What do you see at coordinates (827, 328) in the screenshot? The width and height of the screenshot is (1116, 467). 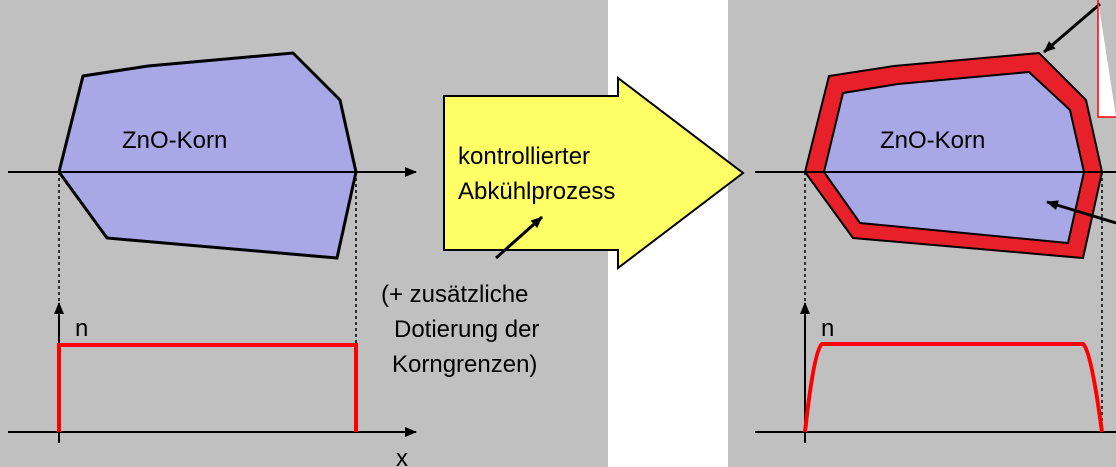 I see `right-y-axis-label: n` at bounding box center [827, 328].